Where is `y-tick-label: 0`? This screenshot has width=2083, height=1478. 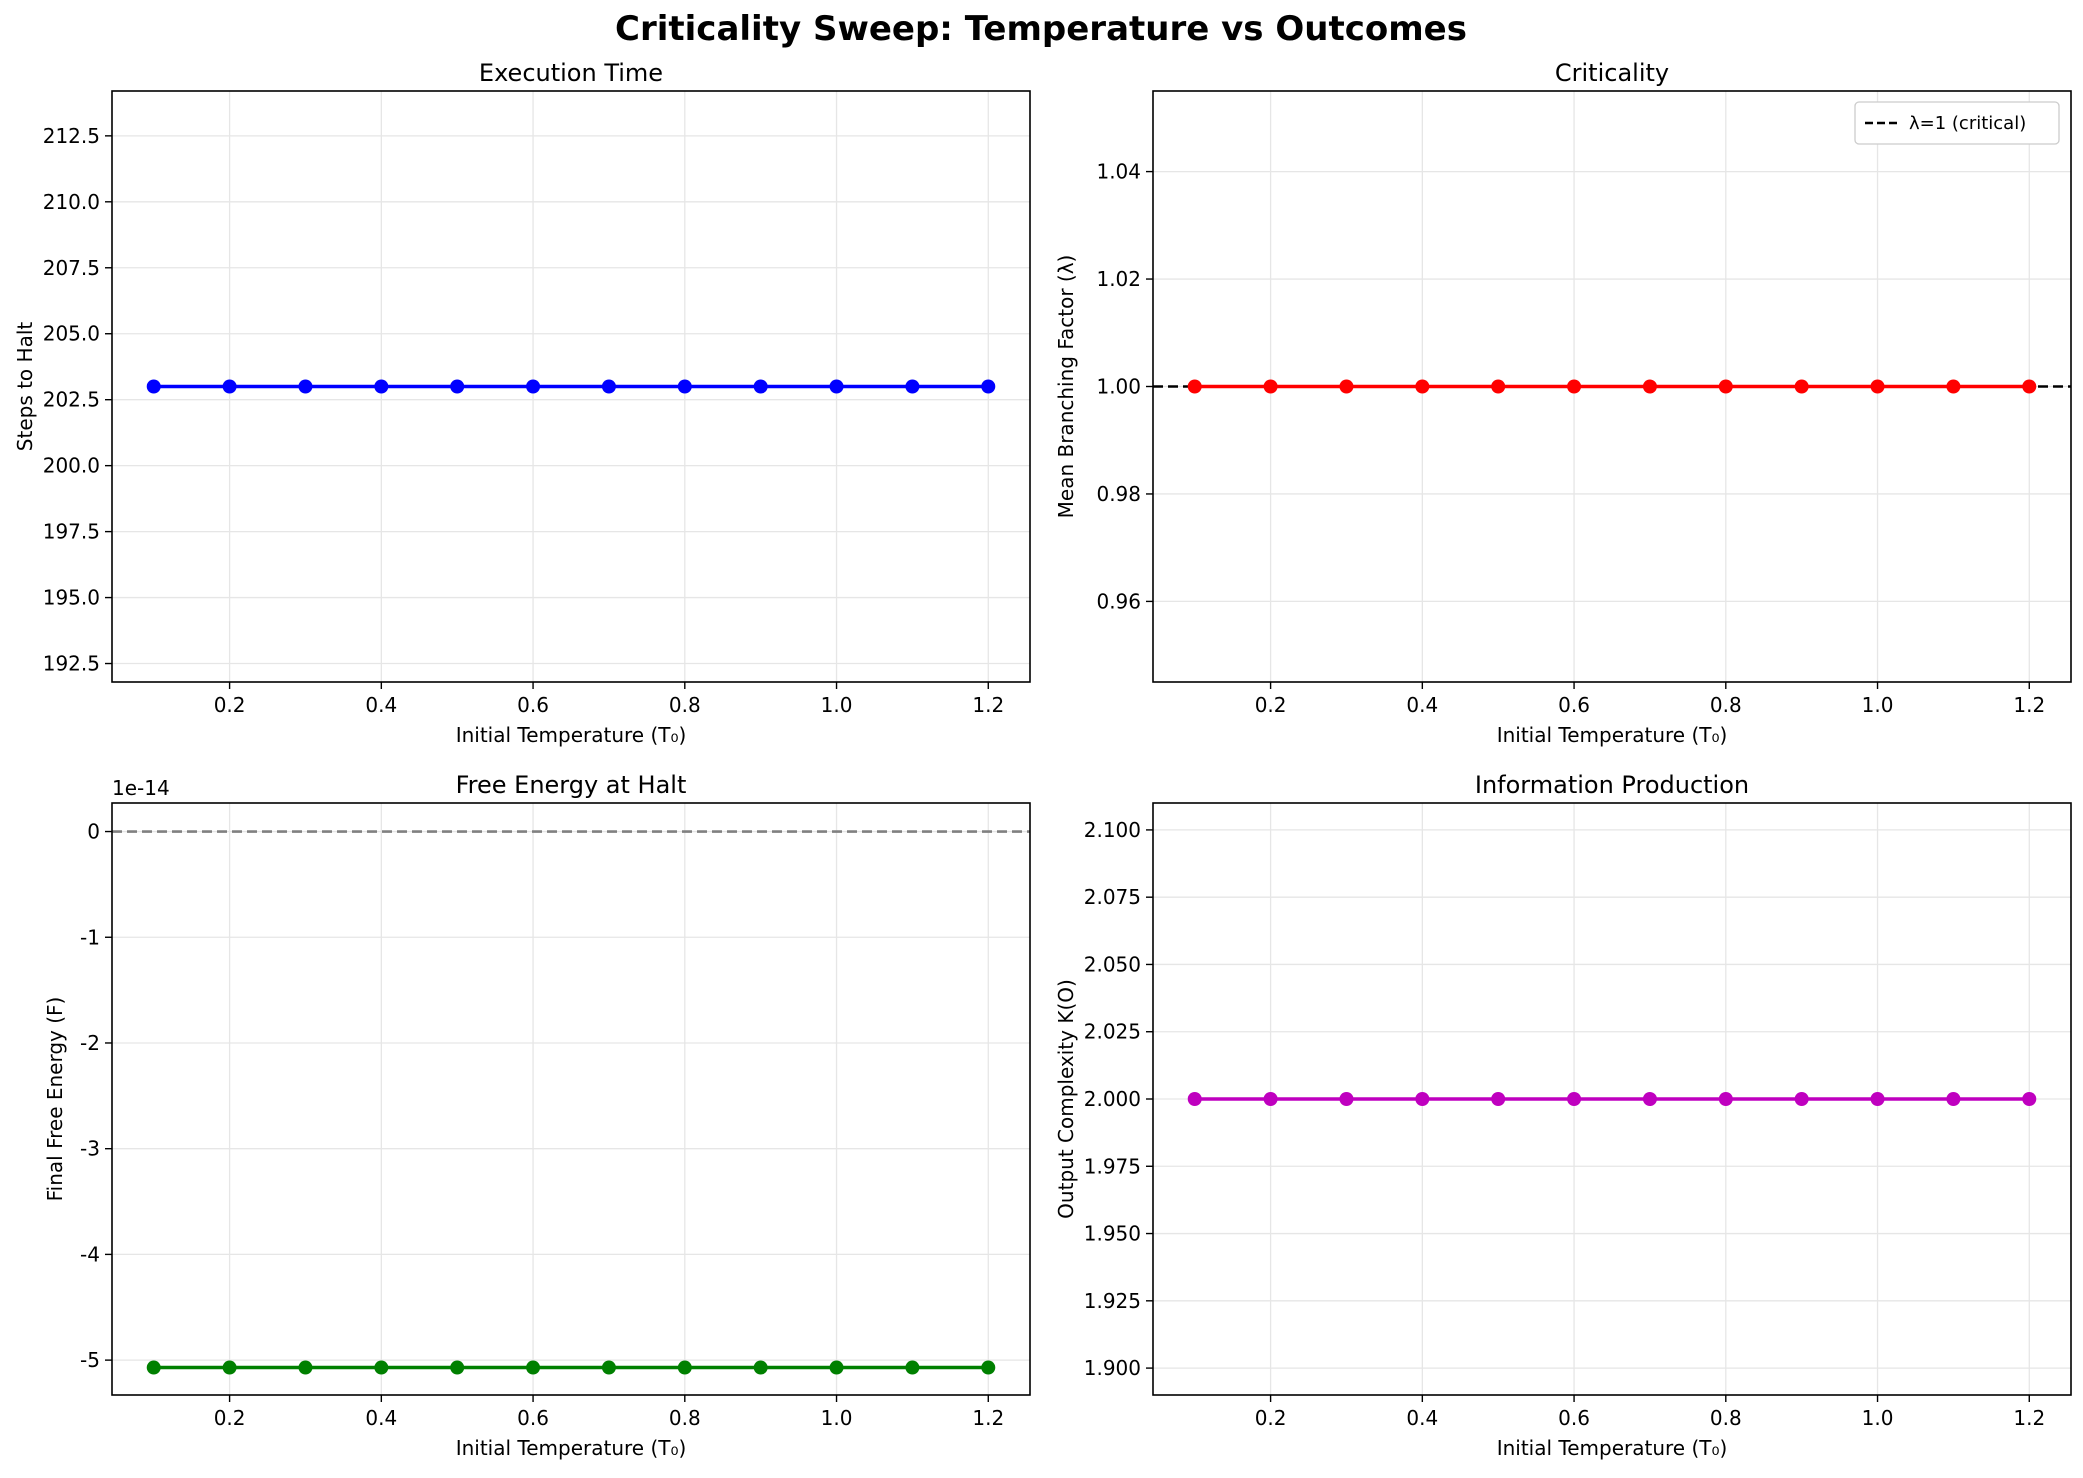 y-tick-label: 0 is located at coordinates (93, 832).